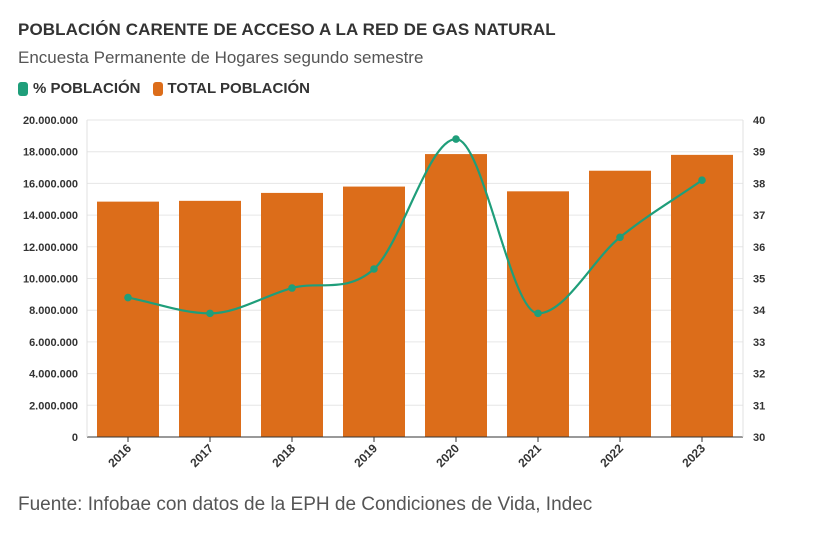  Describe the element at coordinates (53, 311) in the screenshot. I see `y-left-tick-label: 8.000.000` at that location.